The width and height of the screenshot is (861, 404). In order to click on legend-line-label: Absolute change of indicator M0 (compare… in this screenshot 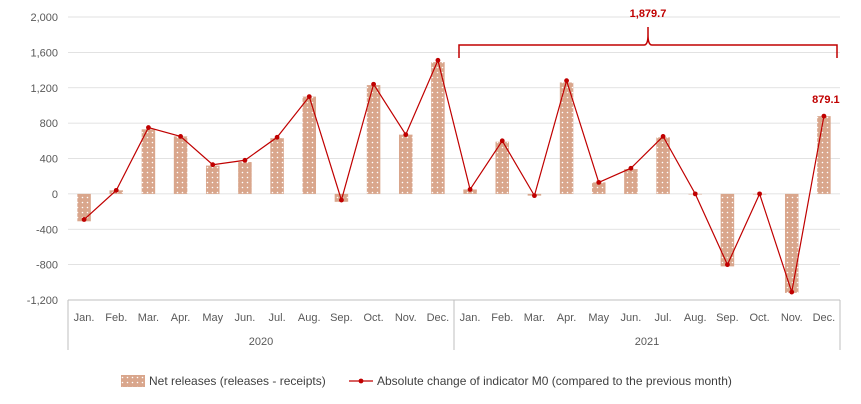, I will do `click(554, 381)`.